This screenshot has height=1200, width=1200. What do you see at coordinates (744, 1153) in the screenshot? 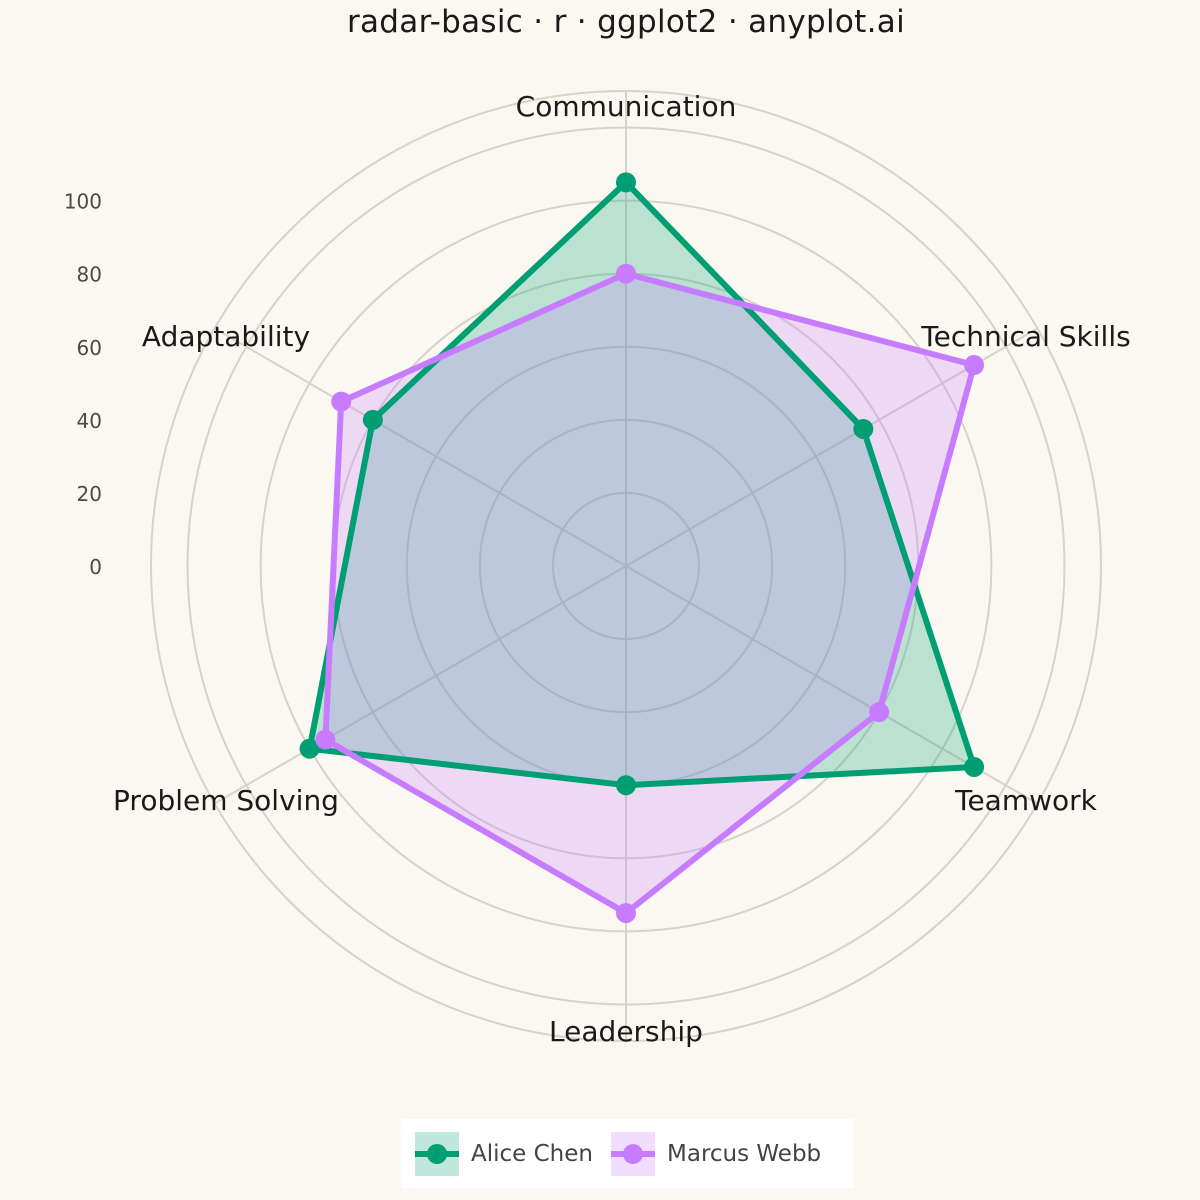
I see `legend-label-marcus: Marcus Webb` at bounding box center [744, 1153].